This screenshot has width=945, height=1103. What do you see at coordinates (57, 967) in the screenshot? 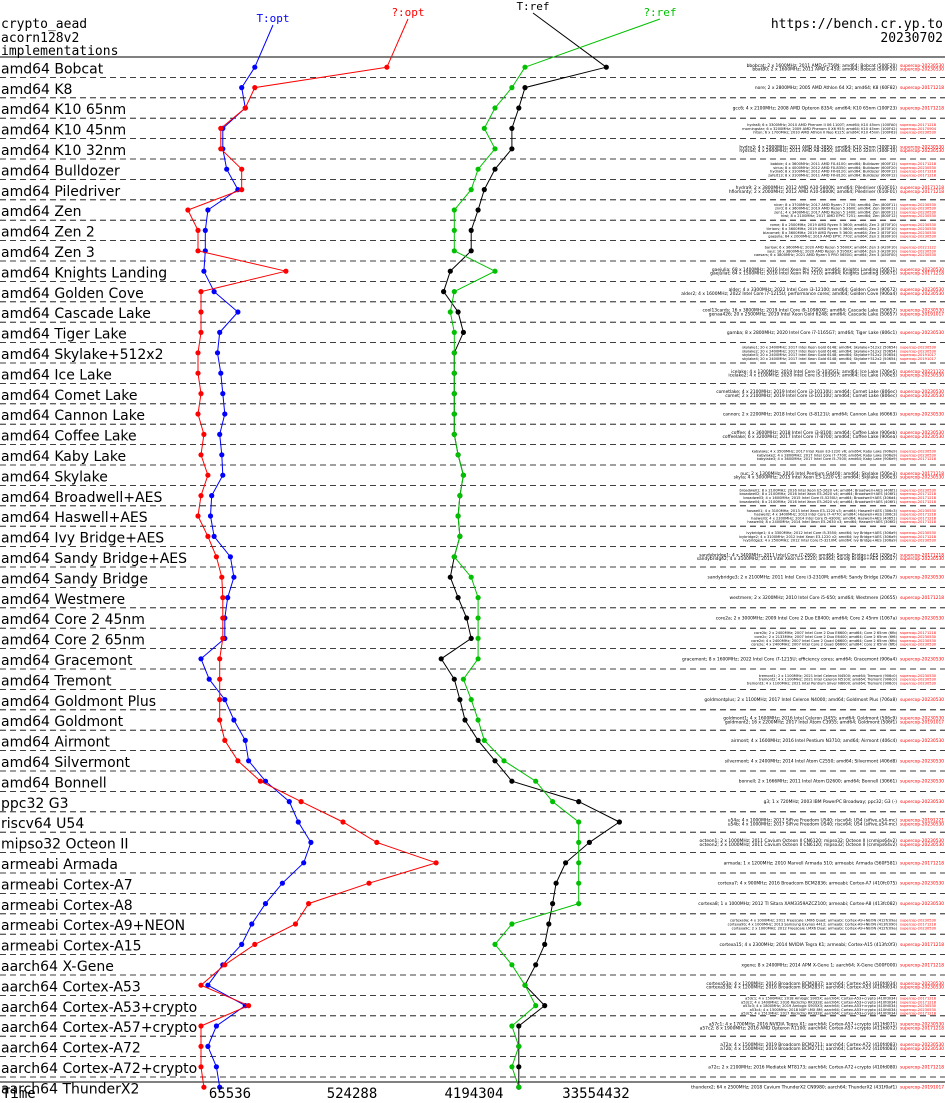
I see `machine-label: aarch64 X-Gene` at bounding box center [57, 967].